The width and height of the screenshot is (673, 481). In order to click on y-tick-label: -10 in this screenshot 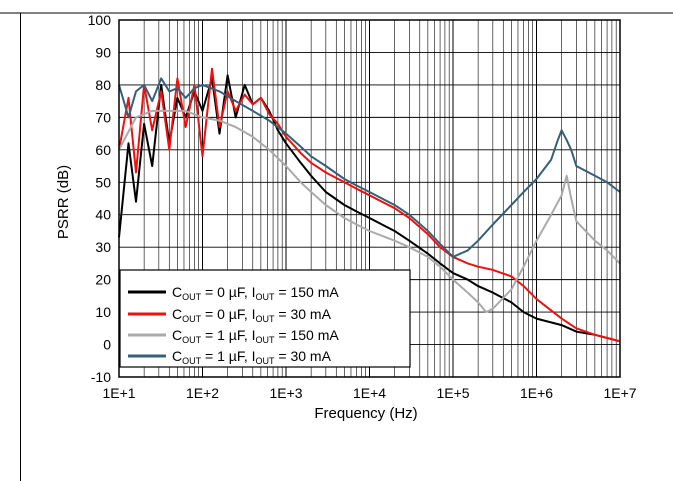, I will do `click(101, 377)`.